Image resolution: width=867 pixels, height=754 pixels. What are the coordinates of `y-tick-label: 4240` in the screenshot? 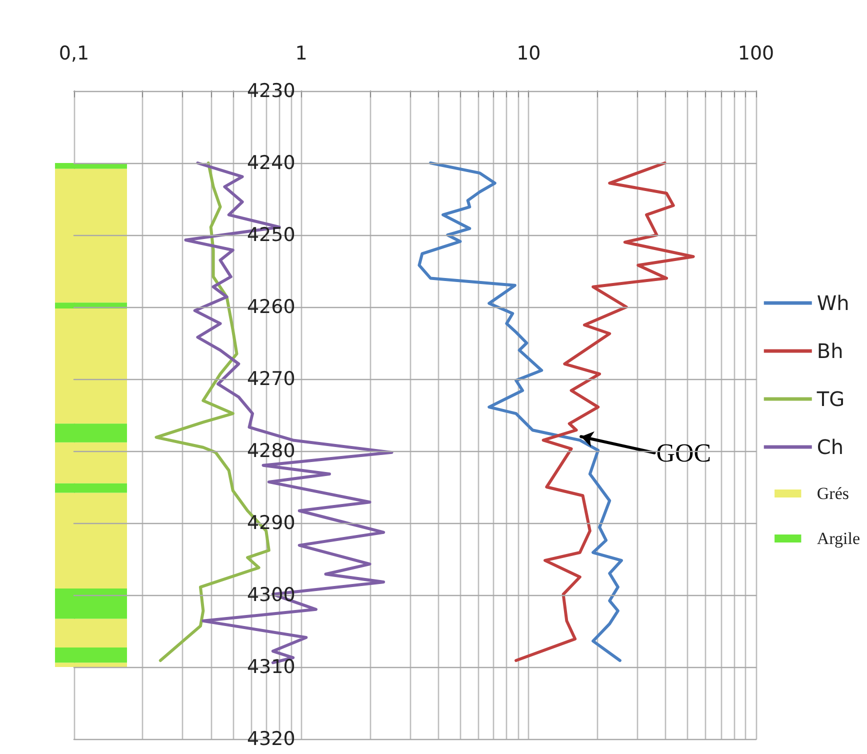 It's located at (271, 163).